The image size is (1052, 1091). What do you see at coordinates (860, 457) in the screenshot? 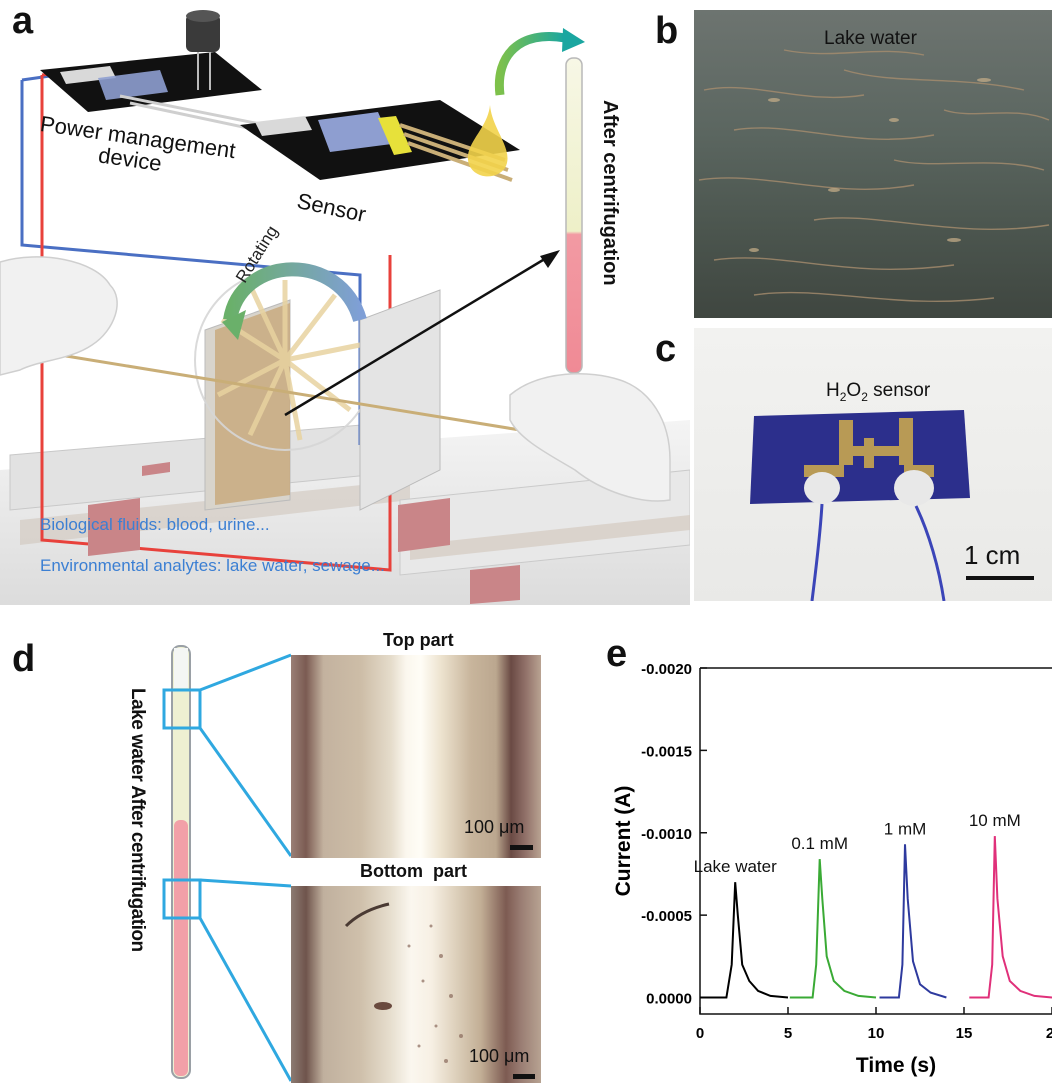
I see `sensor-substrate` at bounding box center [860, 457].